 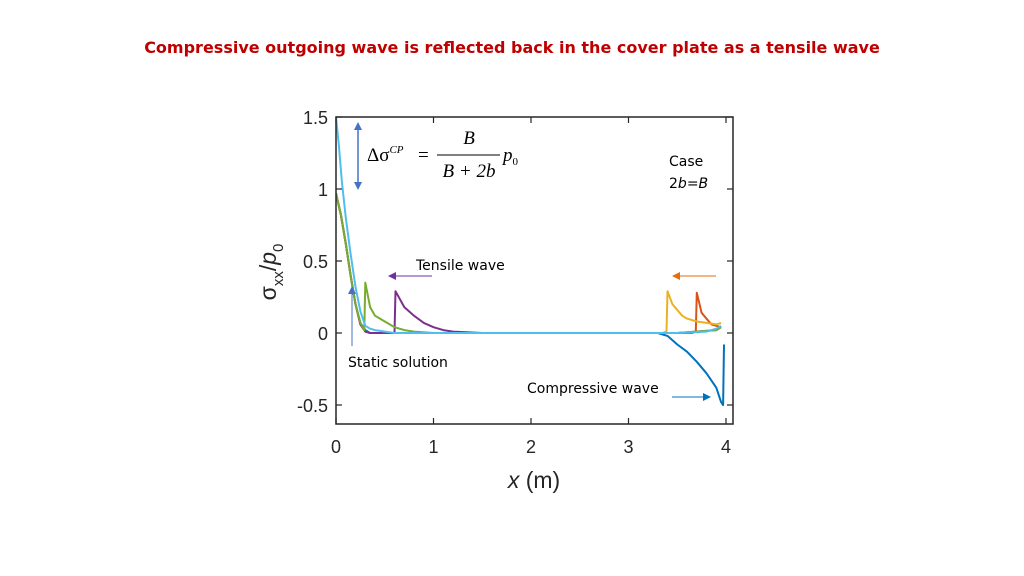 What do you see at coordinates (469, 138) in the screenshot?
I see `formula-numerator: B` at bounding box center [469, 138].